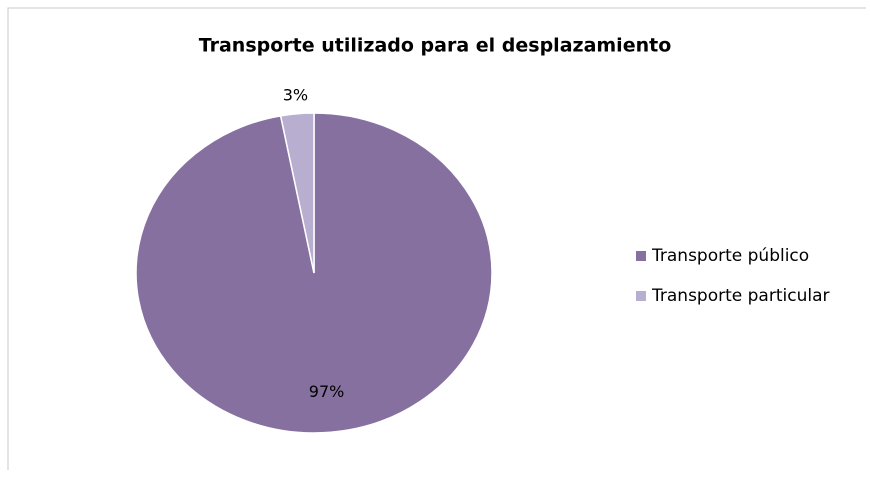  Describe the element at coordinates (295, 95) in the screenshot. I see `data-label: 3%` at that location.